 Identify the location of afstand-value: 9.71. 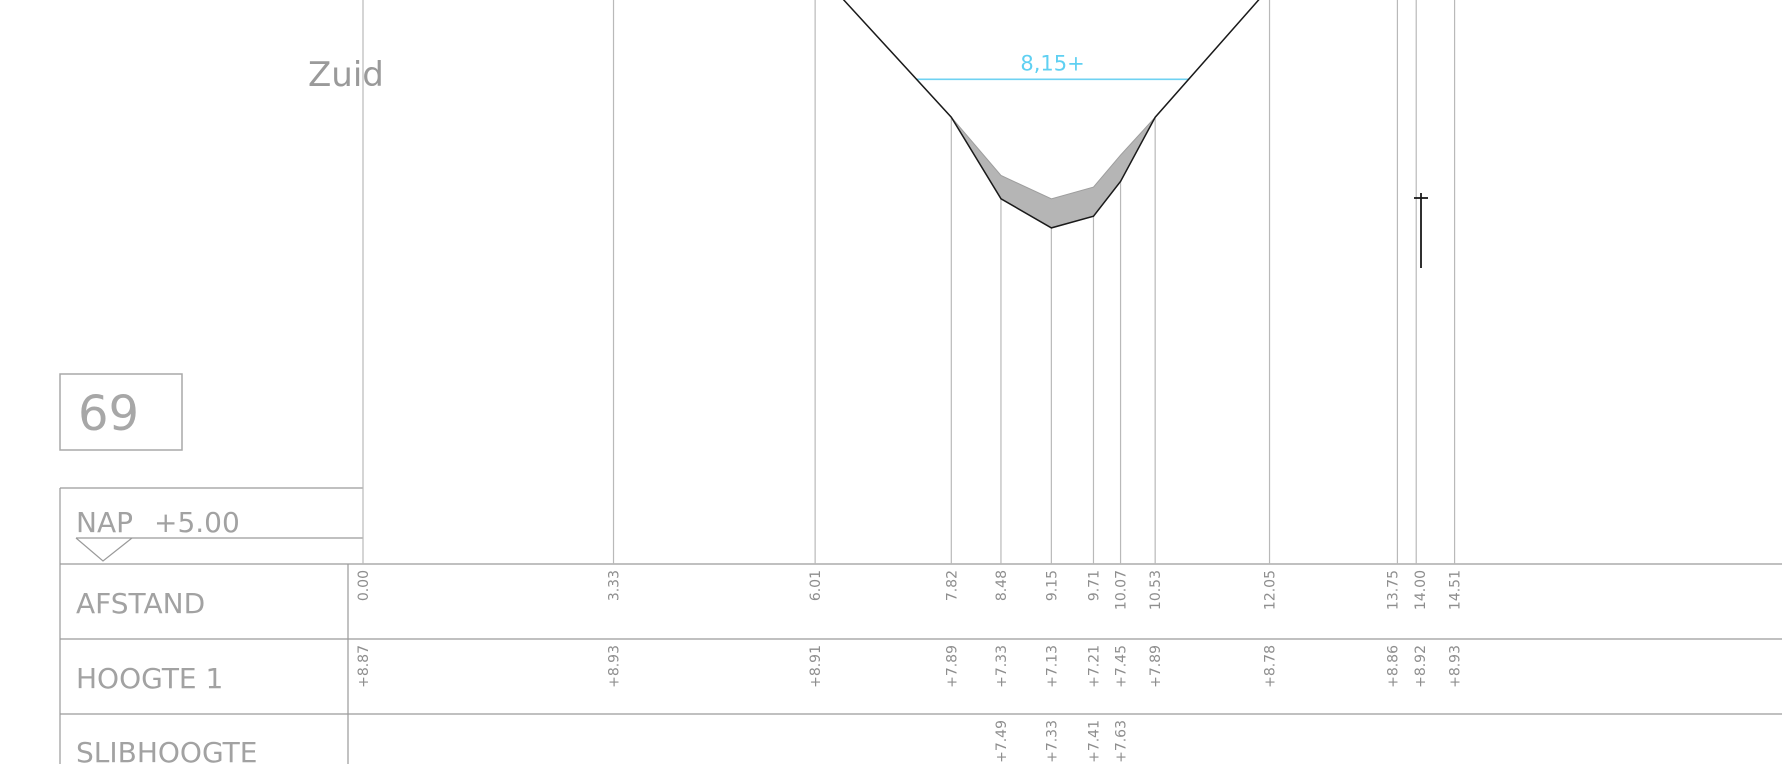
(1095, 585).